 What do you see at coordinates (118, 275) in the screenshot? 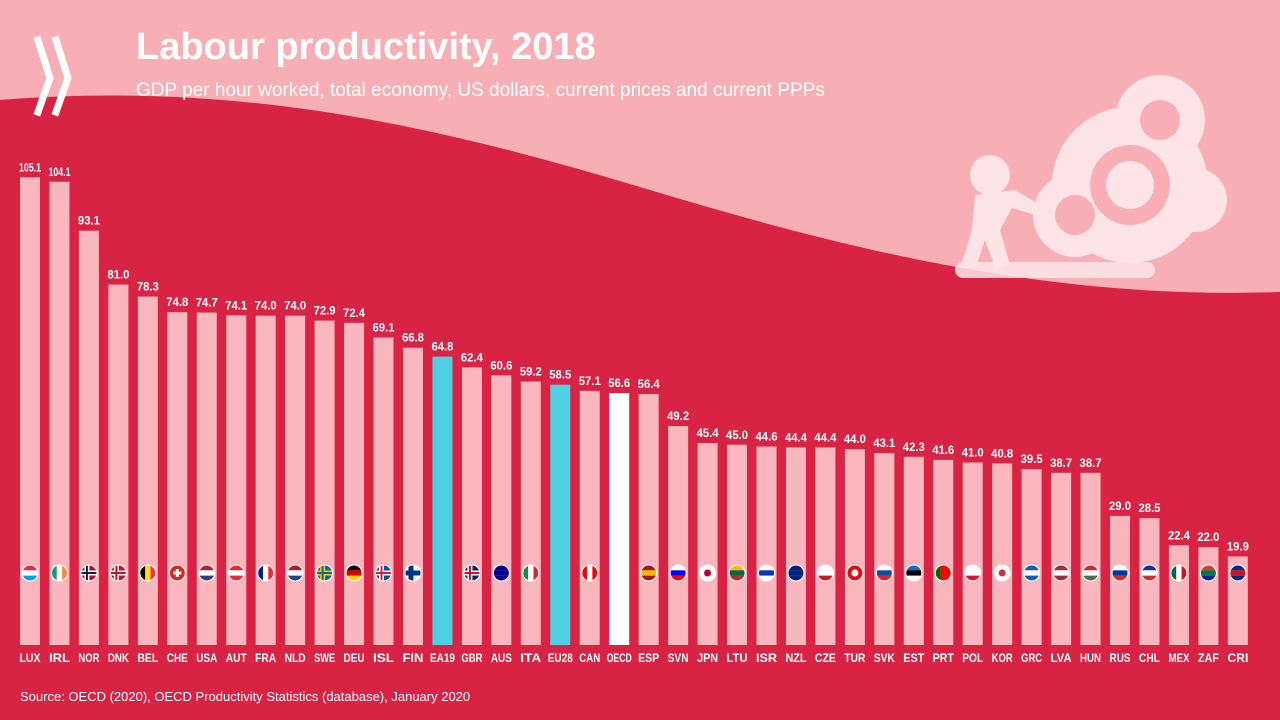
I see `value-label-dnk: 81.0` at bounding box center [118, 275].